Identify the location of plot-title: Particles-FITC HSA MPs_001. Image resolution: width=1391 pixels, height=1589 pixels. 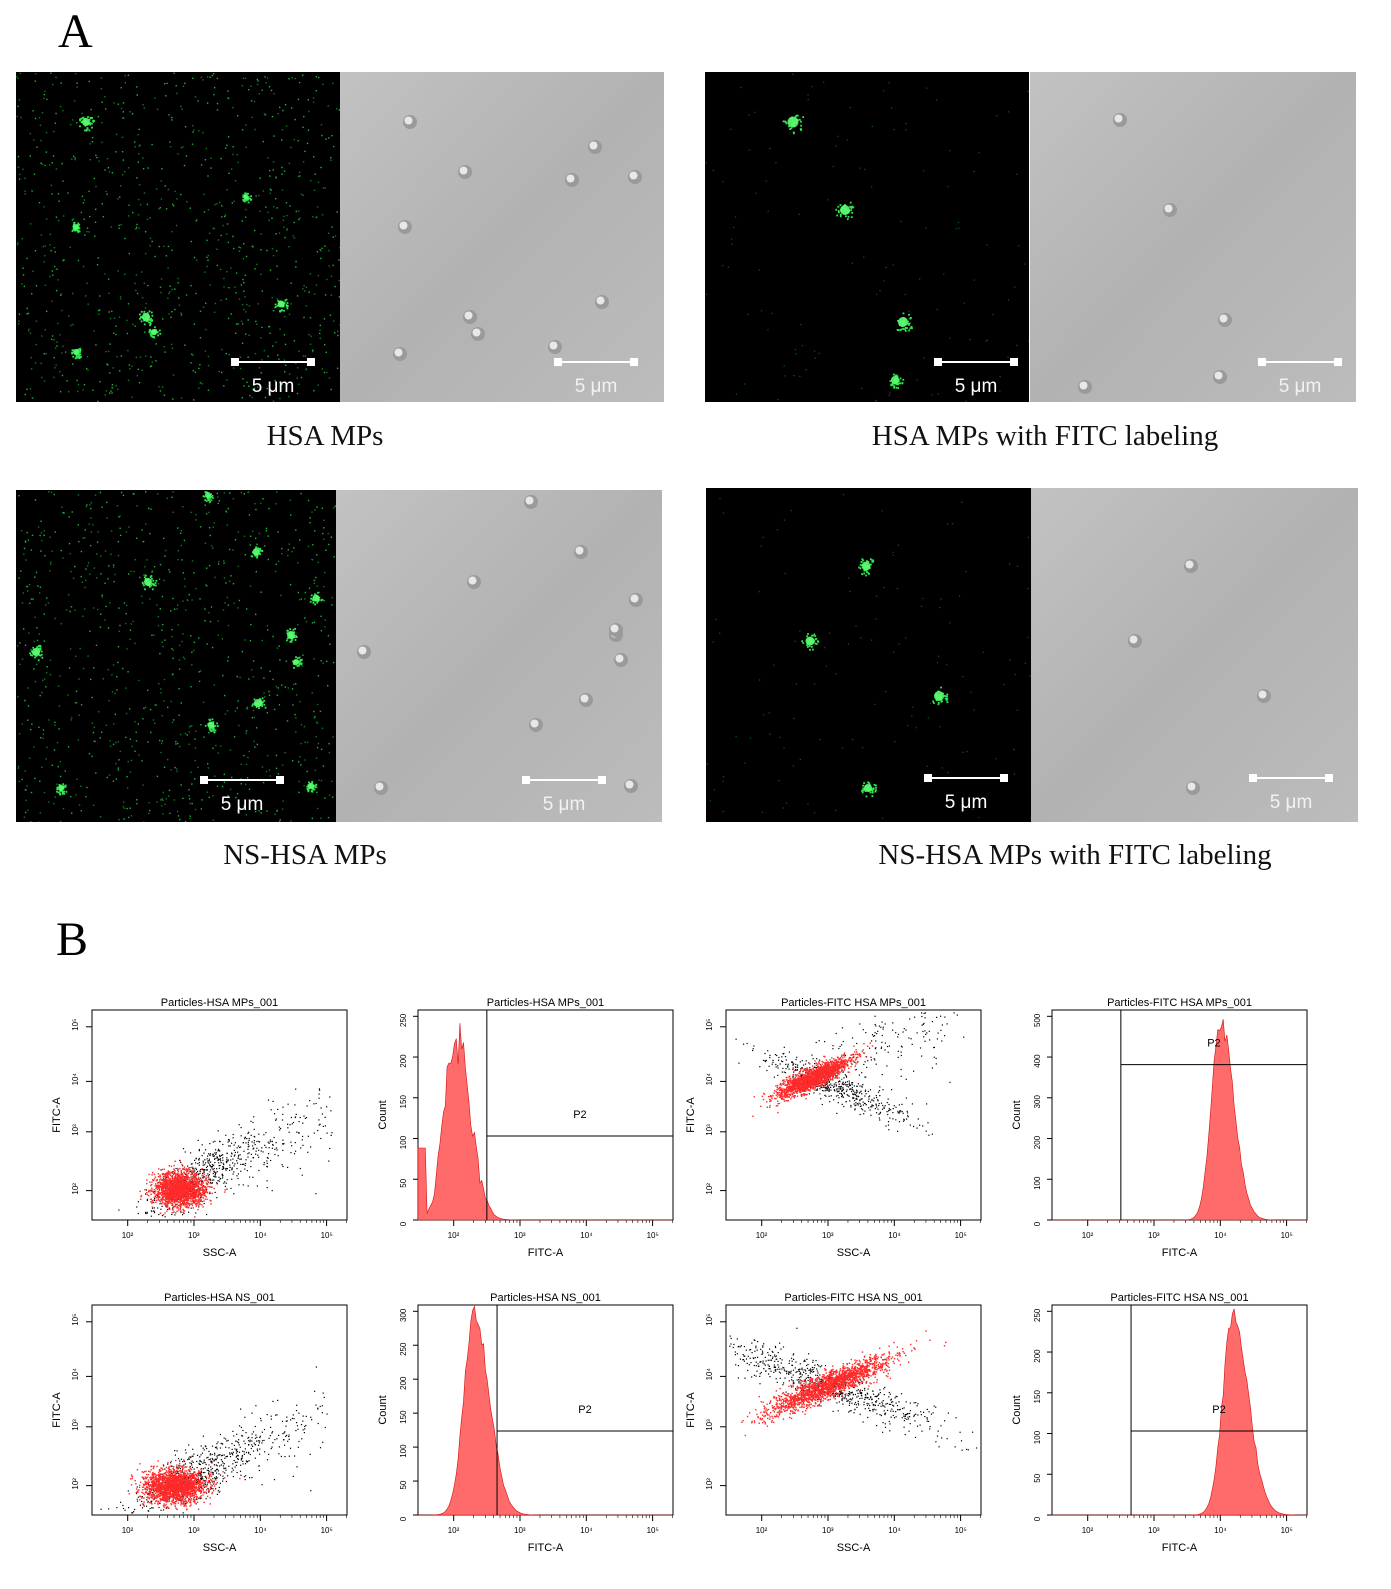
(1179, 1003).